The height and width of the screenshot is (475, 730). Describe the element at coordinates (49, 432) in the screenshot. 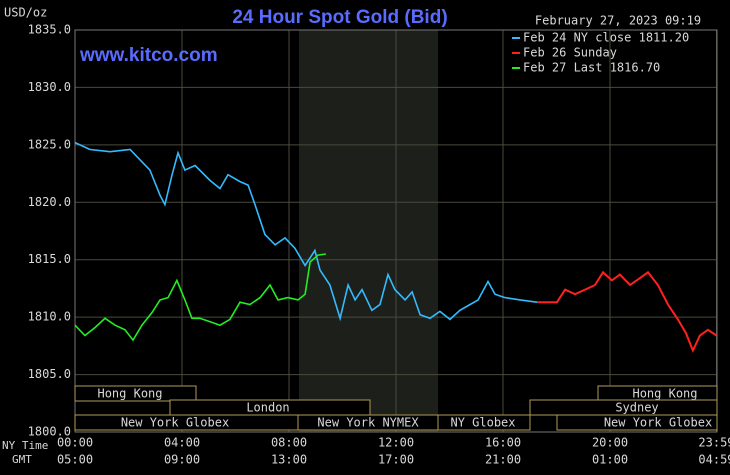

I see `y-tick-label: 1800.0` at that location.